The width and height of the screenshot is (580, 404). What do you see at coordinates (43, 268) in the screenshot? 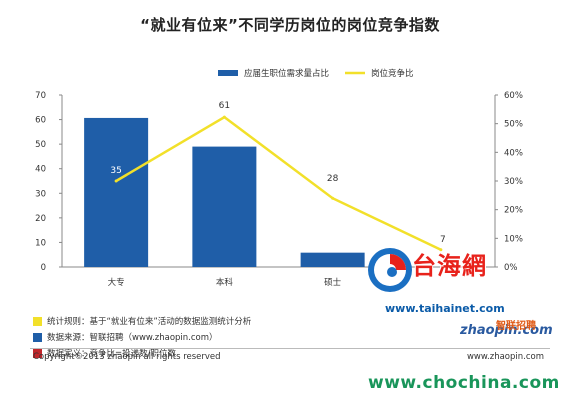
I see `y-left-tick-label: 0` at bounding box center [43, 268].